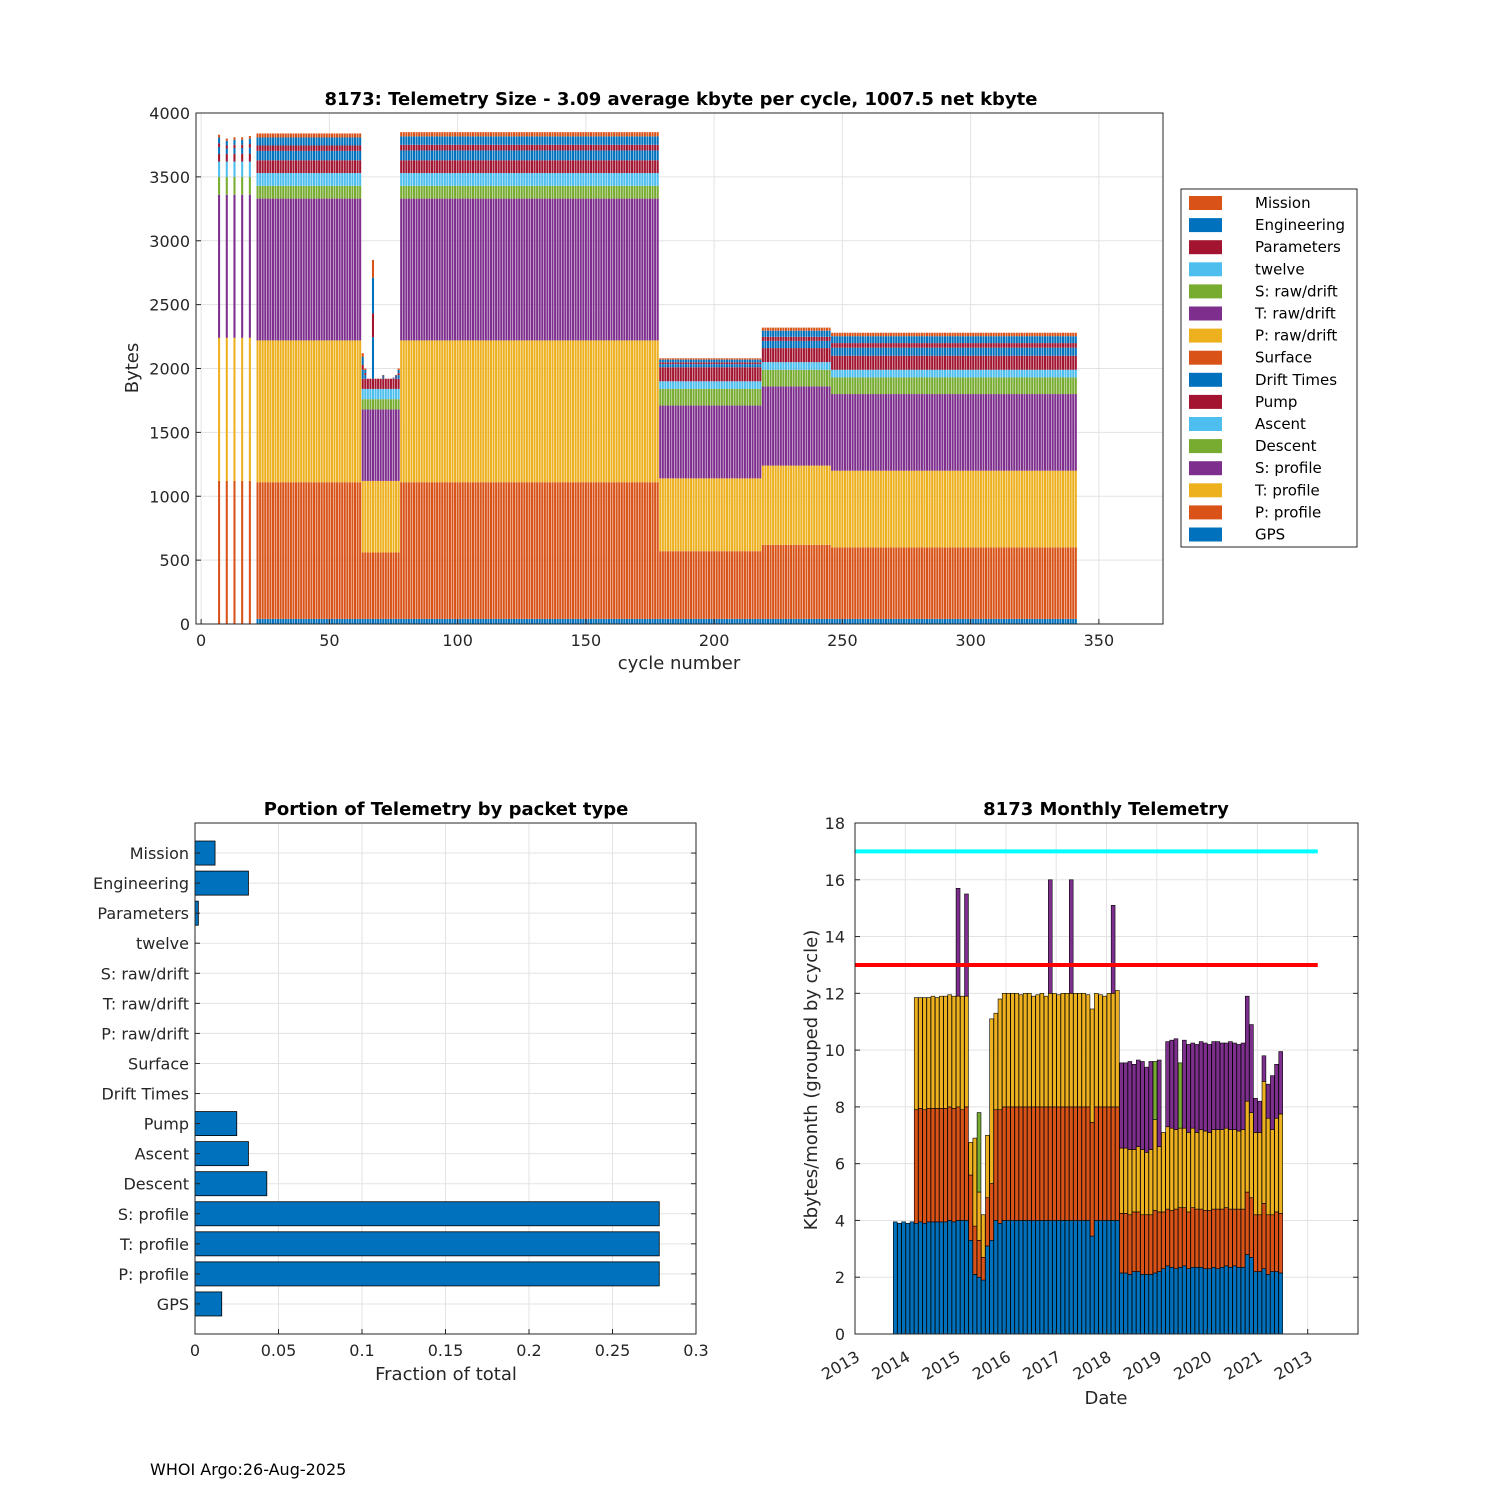  I want to click on top-ylabel: Bytes, so click(132, 368).